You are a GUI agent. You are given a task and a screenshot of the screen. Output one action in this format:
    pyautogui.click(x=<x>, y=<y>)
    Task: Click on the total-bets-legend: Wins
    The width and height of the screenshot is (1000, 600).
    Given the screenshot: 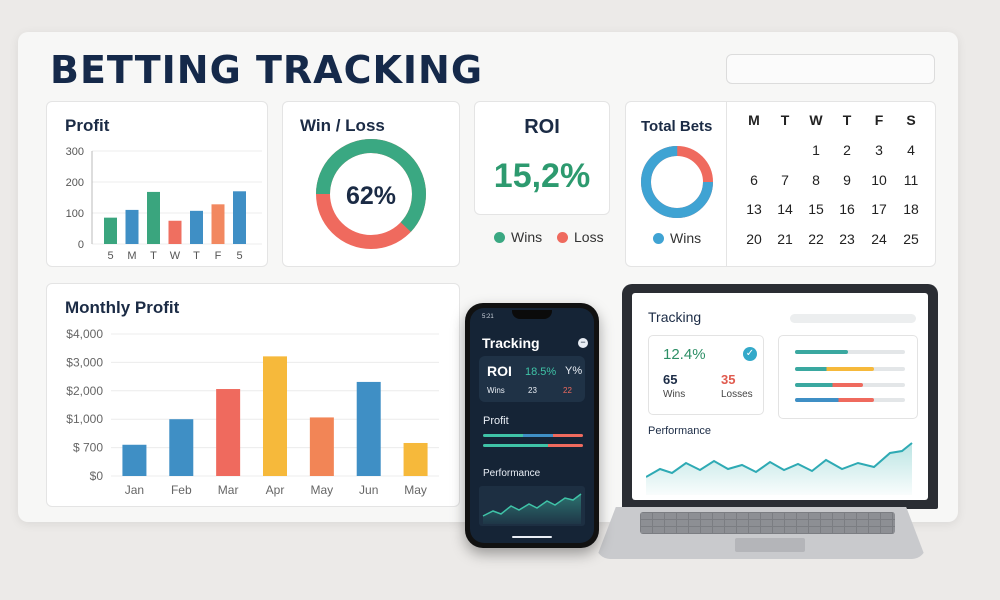 What is the action you would take?
    pyautogui.click(x=677, y=238)
    